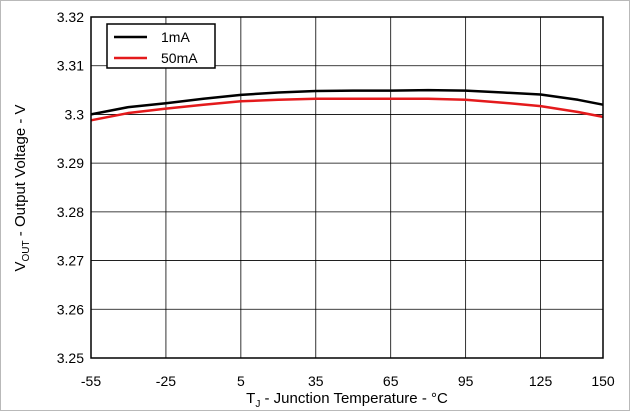  I want to click on x-tick-label: 125, so click(541, 381).